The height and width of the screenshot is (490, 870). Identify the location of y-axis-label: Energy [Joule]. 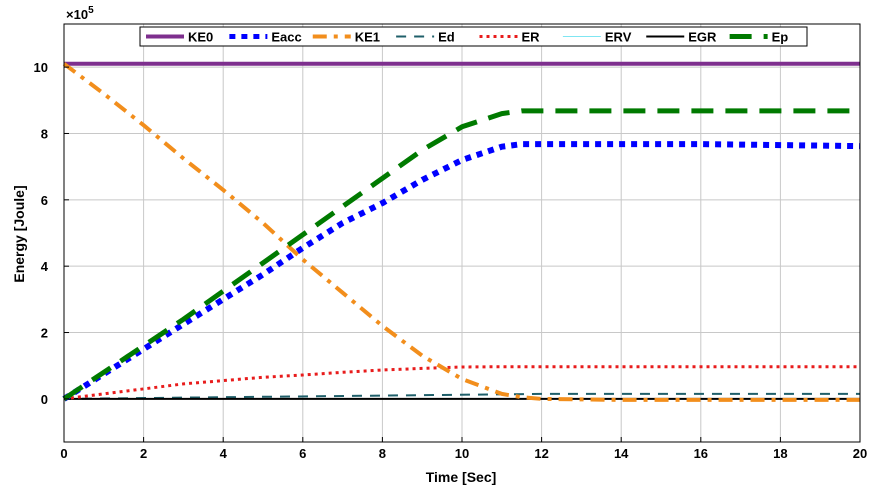
(19, 233).